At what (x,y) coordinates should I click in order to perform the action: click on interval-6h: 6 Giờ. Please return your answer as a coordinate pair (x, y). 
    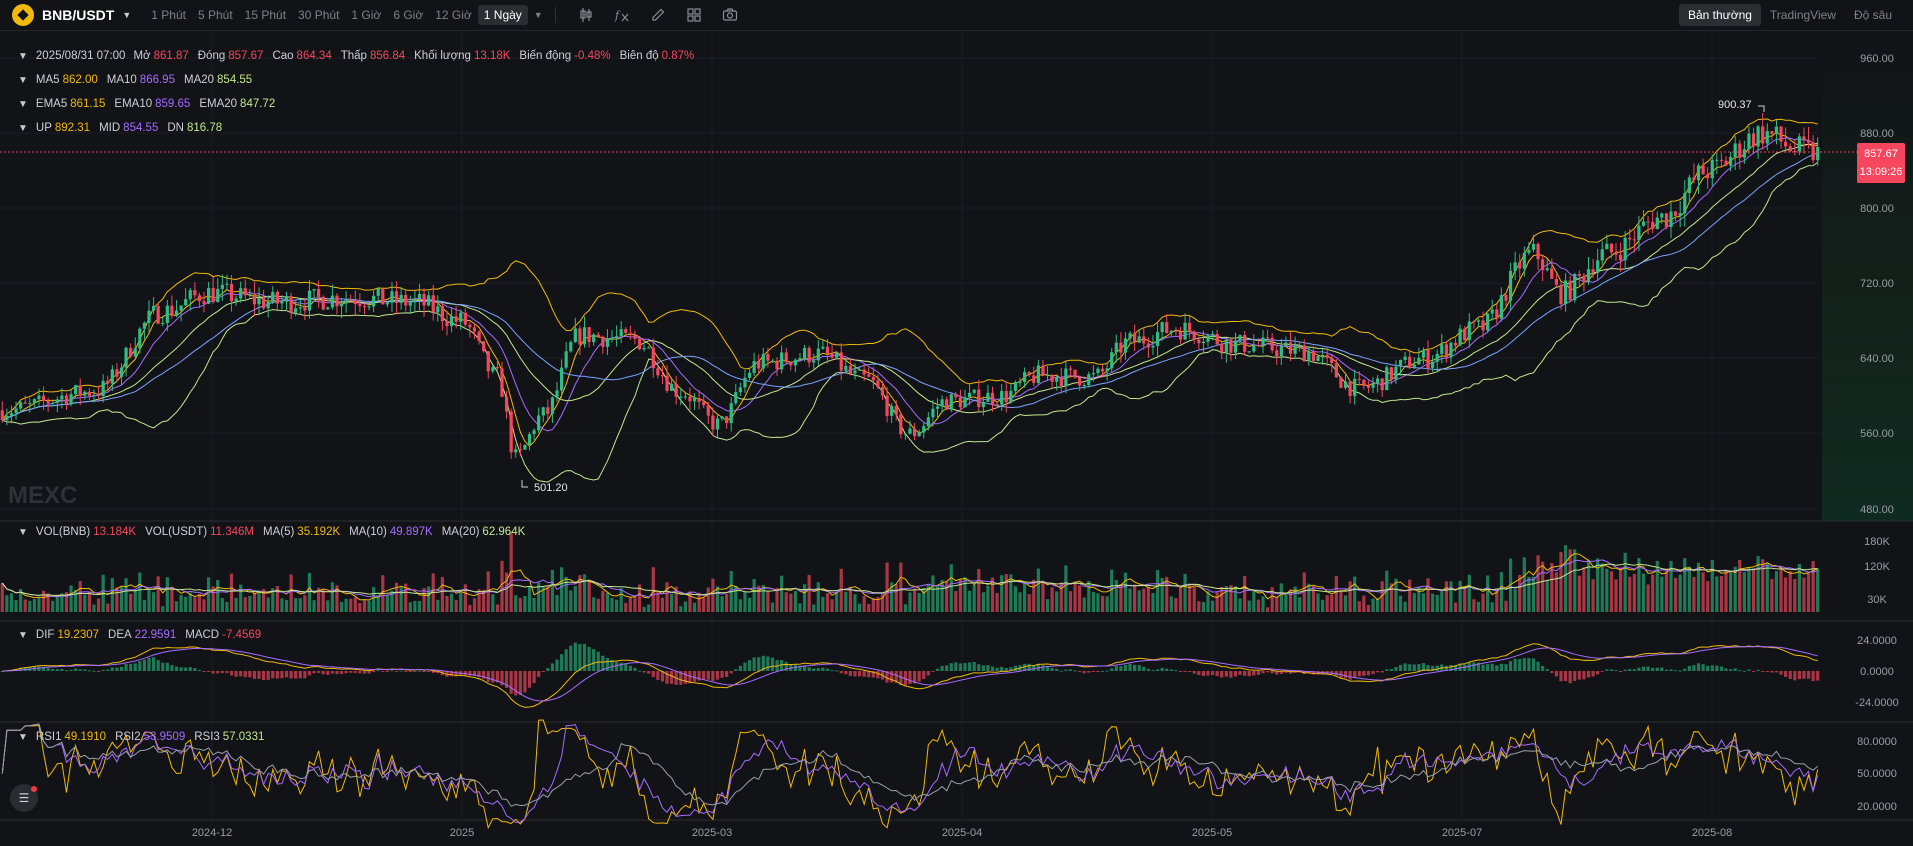
    Looking at the image, I should click on (408, 15).